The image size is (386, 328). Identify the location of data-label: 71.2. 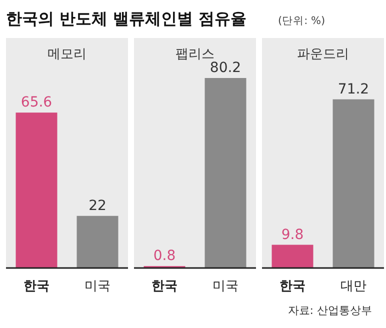
(354, 89).